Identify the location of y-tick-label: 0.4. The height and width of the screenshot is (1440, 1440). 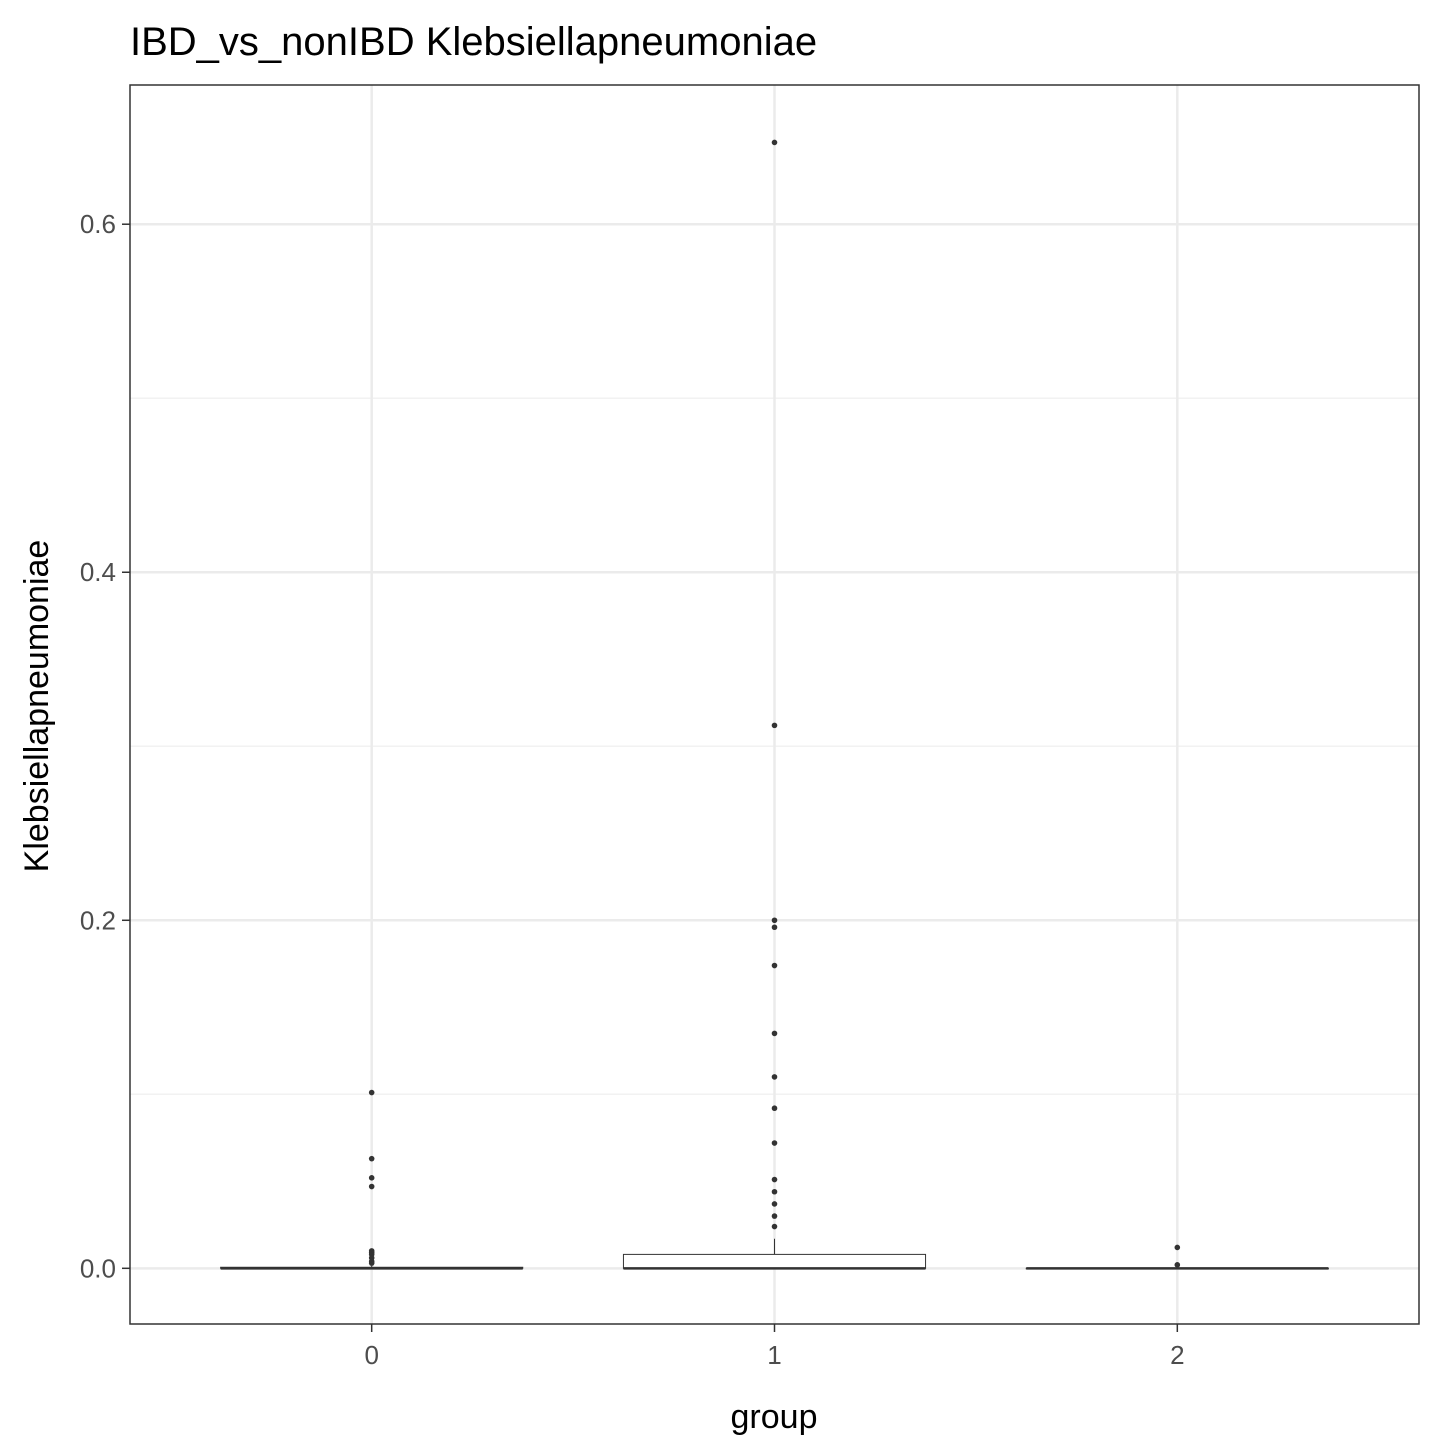
(98, 572).